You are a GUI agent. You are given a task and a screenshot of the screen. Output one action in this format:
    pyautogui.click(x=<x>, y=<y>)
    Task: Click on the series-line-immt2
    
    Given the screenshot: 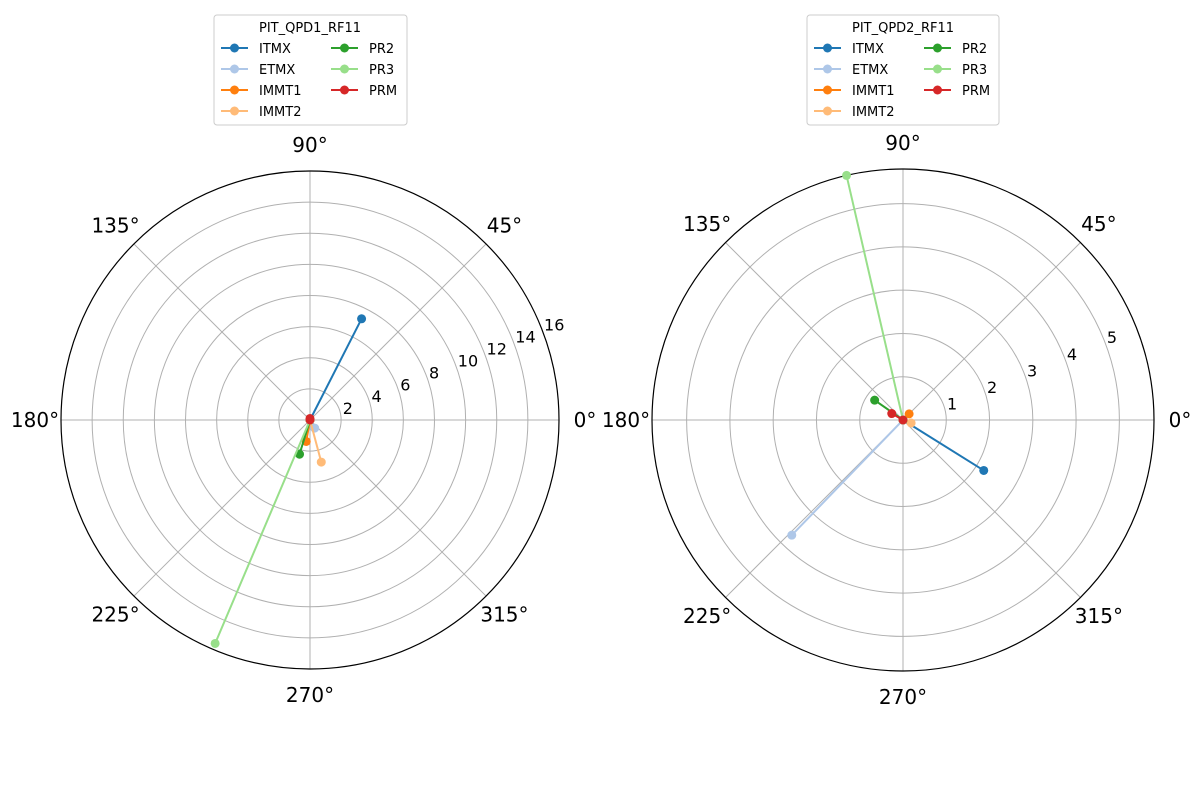 What is the action you would take?
    pyautogui.click(x=316, y=441)
    